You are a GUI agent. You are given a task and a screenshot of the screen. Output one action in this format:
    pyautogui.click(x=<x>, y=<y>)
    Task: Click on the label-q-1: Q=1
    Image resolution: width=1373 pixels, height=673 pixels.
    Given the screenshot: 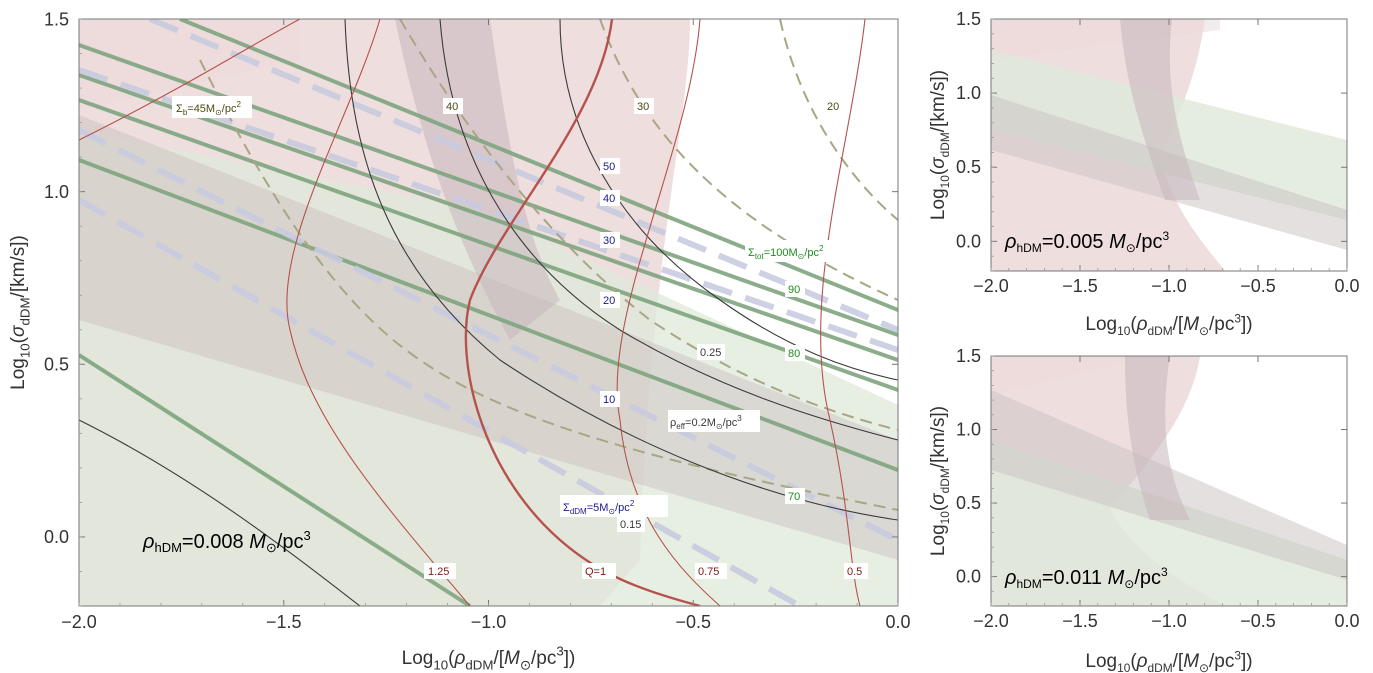 What is the action you would take?
    pyautogui.click(x=595, y=572)
    